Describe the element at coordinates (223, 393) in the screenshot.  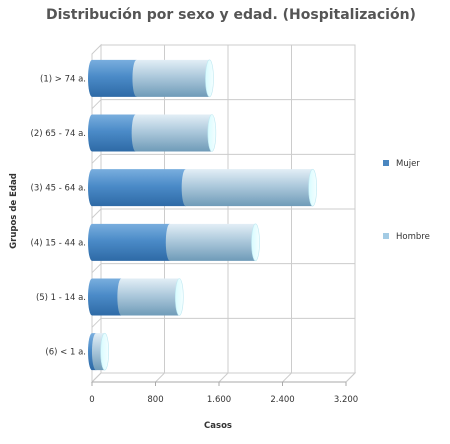
I see `axes: 0 800 1.600 2.400 3.200` at that location.